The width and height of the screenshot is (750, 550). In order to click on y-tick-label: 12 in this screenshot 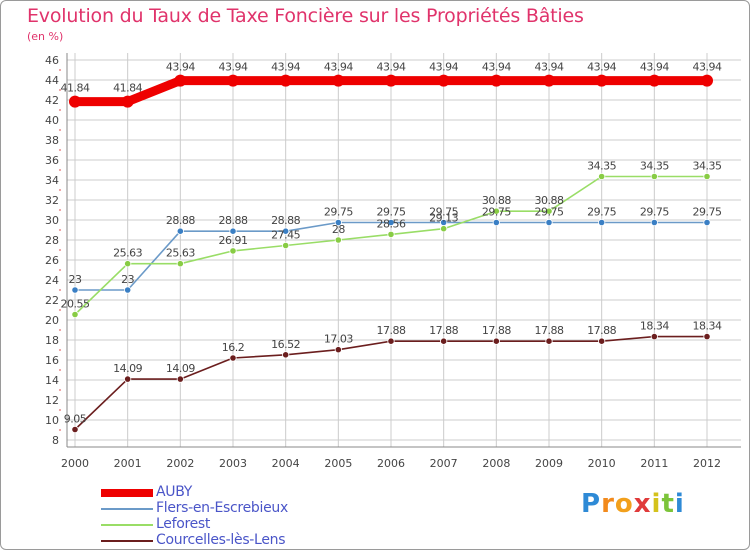, I will do `click(52, 400)`.